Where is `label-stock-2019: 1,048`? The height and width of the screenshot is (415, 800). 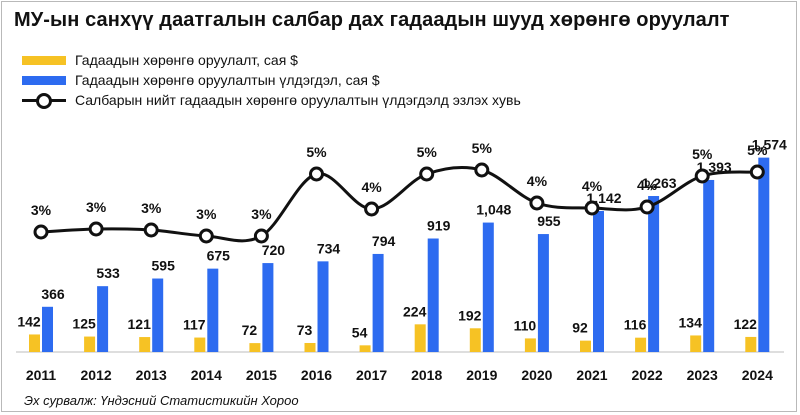
label-stock-2019: 1,048 is located at coordinates (493, 210).